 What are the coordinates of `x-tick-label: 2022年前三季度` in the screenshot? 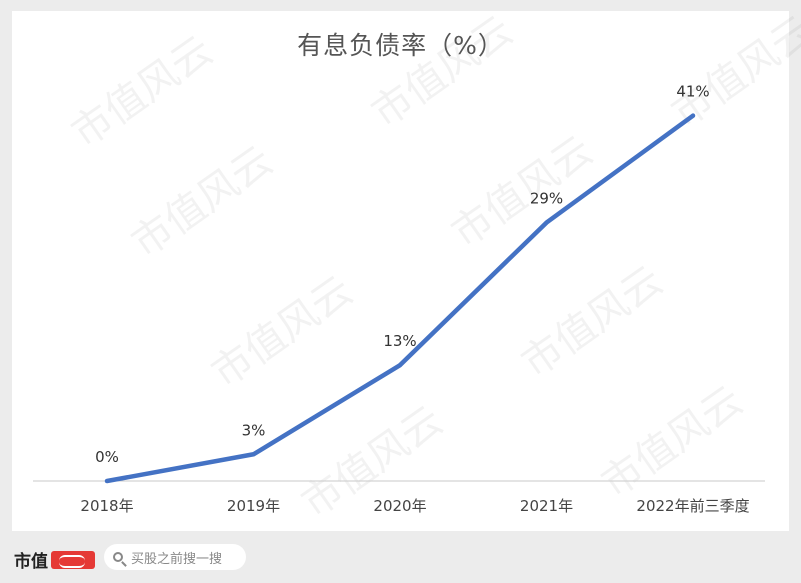 It's located at (692, 506).